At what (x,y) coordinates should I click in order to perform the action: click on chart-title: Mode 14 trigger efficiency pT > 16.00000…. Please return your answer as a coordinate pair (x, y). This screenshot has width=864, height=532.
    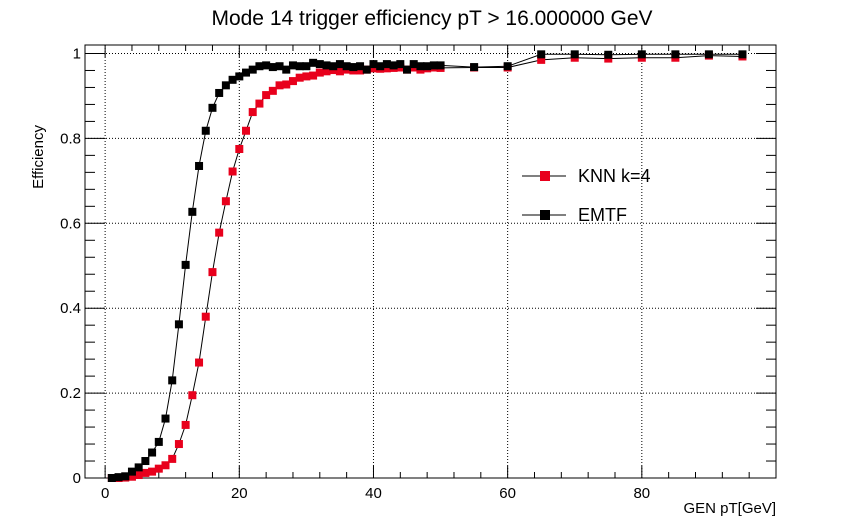
    Looking at the image, I should click on (431, 18).